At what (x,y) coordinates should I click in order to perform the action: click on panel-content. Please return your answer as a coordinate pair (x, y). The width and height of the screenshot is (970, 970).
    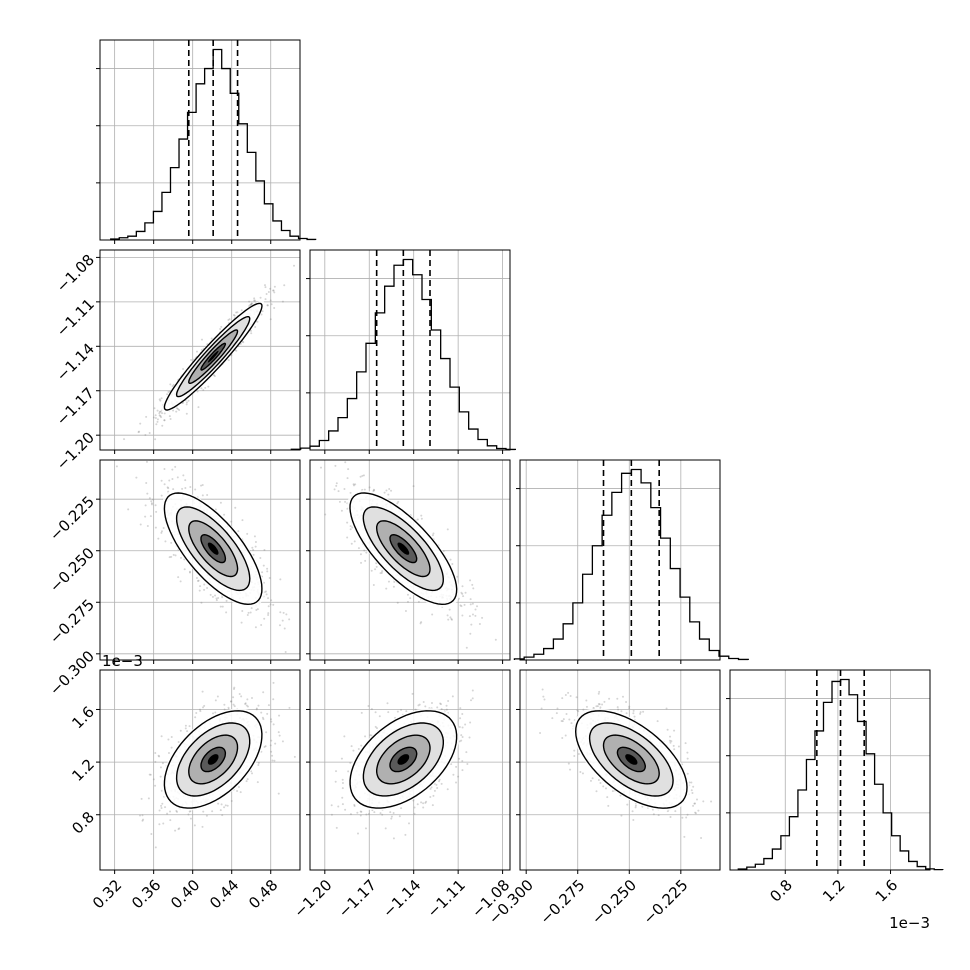
    Looking at the image, I should click on (410, 560).